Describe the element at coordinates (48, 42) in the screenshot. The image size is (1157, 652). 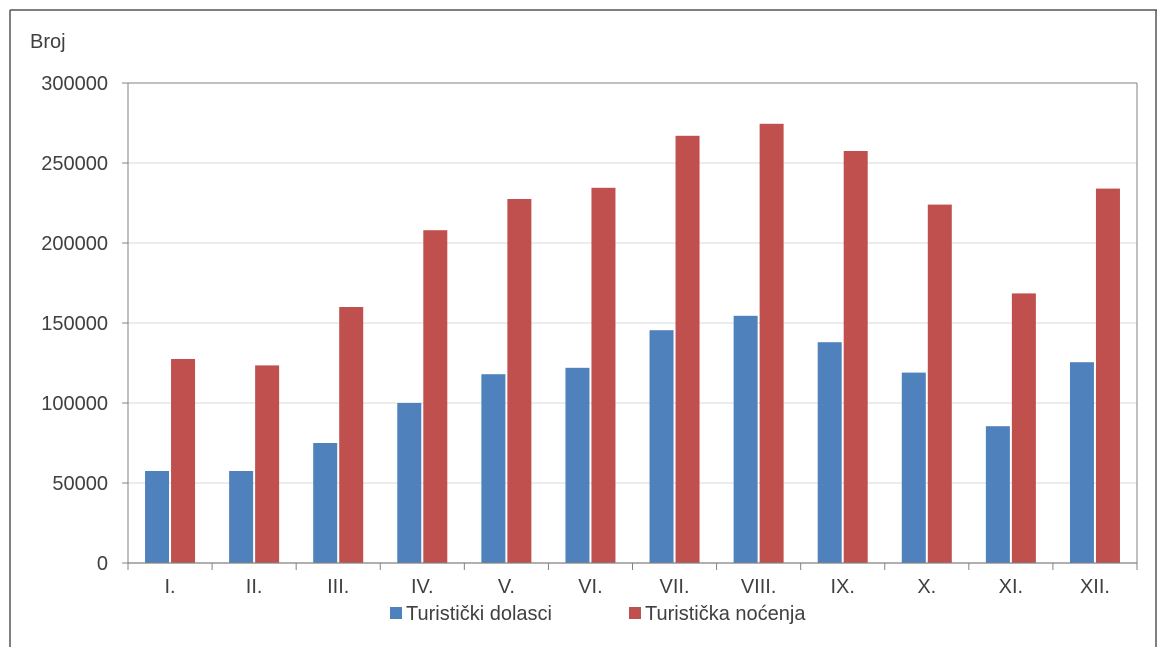
I see `y-axis-title: Broj` at that location.